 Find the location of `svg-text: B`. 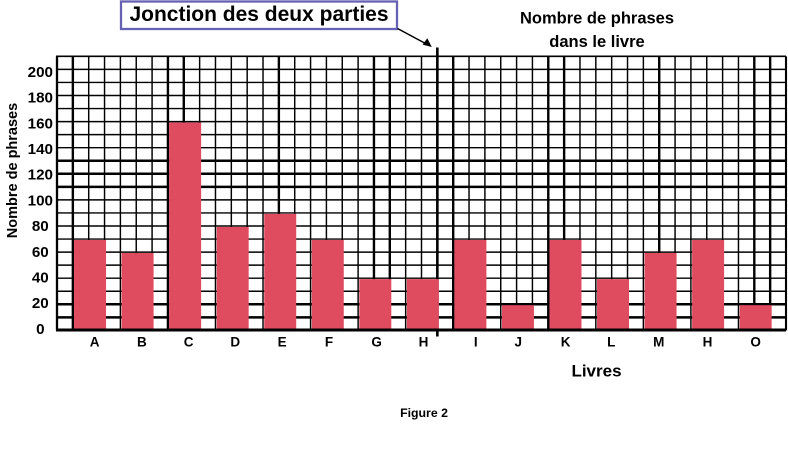

svg-text: B is located at coordinates (142, 342).